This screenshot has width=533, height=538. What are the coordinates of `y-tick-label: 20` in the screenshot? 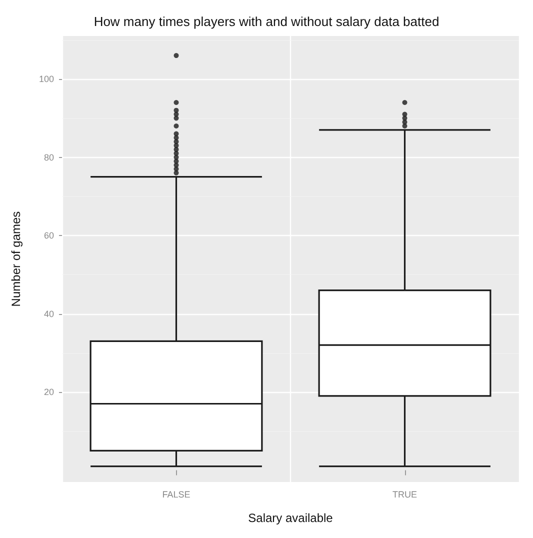 It's located at (49, 392).